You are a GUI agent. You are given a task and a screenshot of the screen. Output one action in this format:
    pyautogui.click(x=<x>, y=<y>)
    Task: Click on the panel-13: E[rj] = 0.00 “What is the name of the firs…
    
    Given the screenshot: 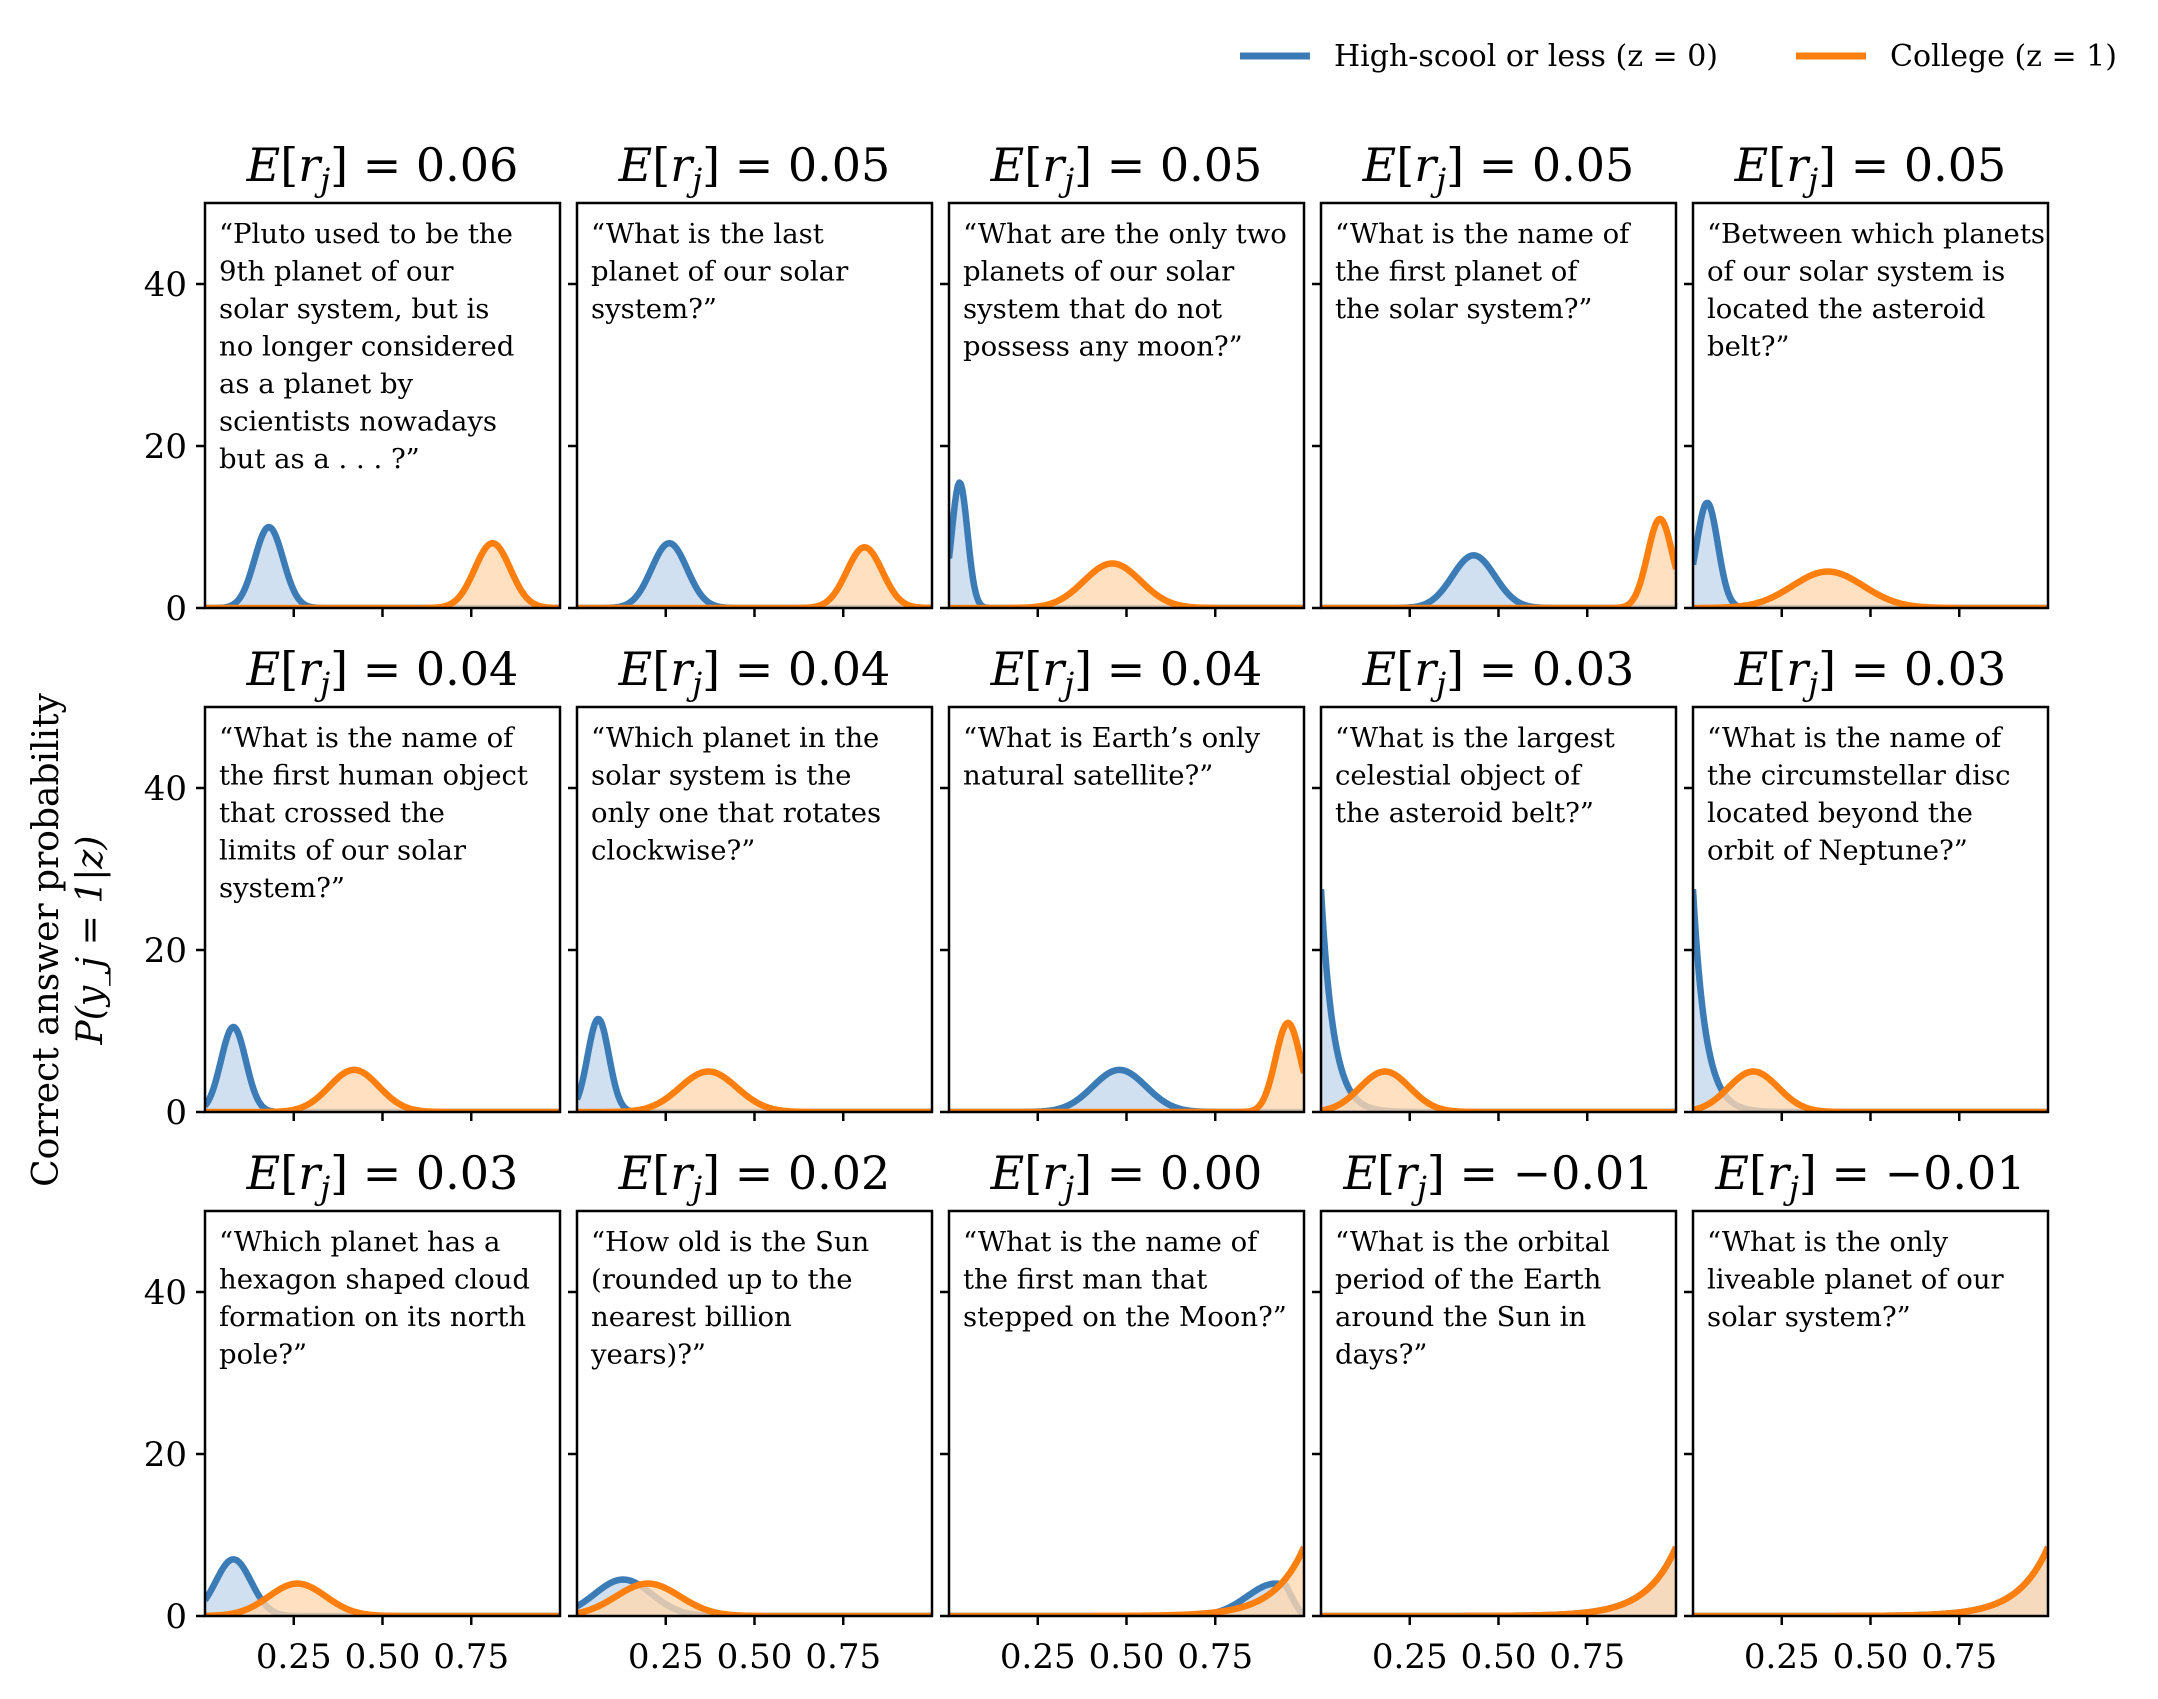 What is the action you would take?
    pyautogui.click(x=1123, y=1411)
    